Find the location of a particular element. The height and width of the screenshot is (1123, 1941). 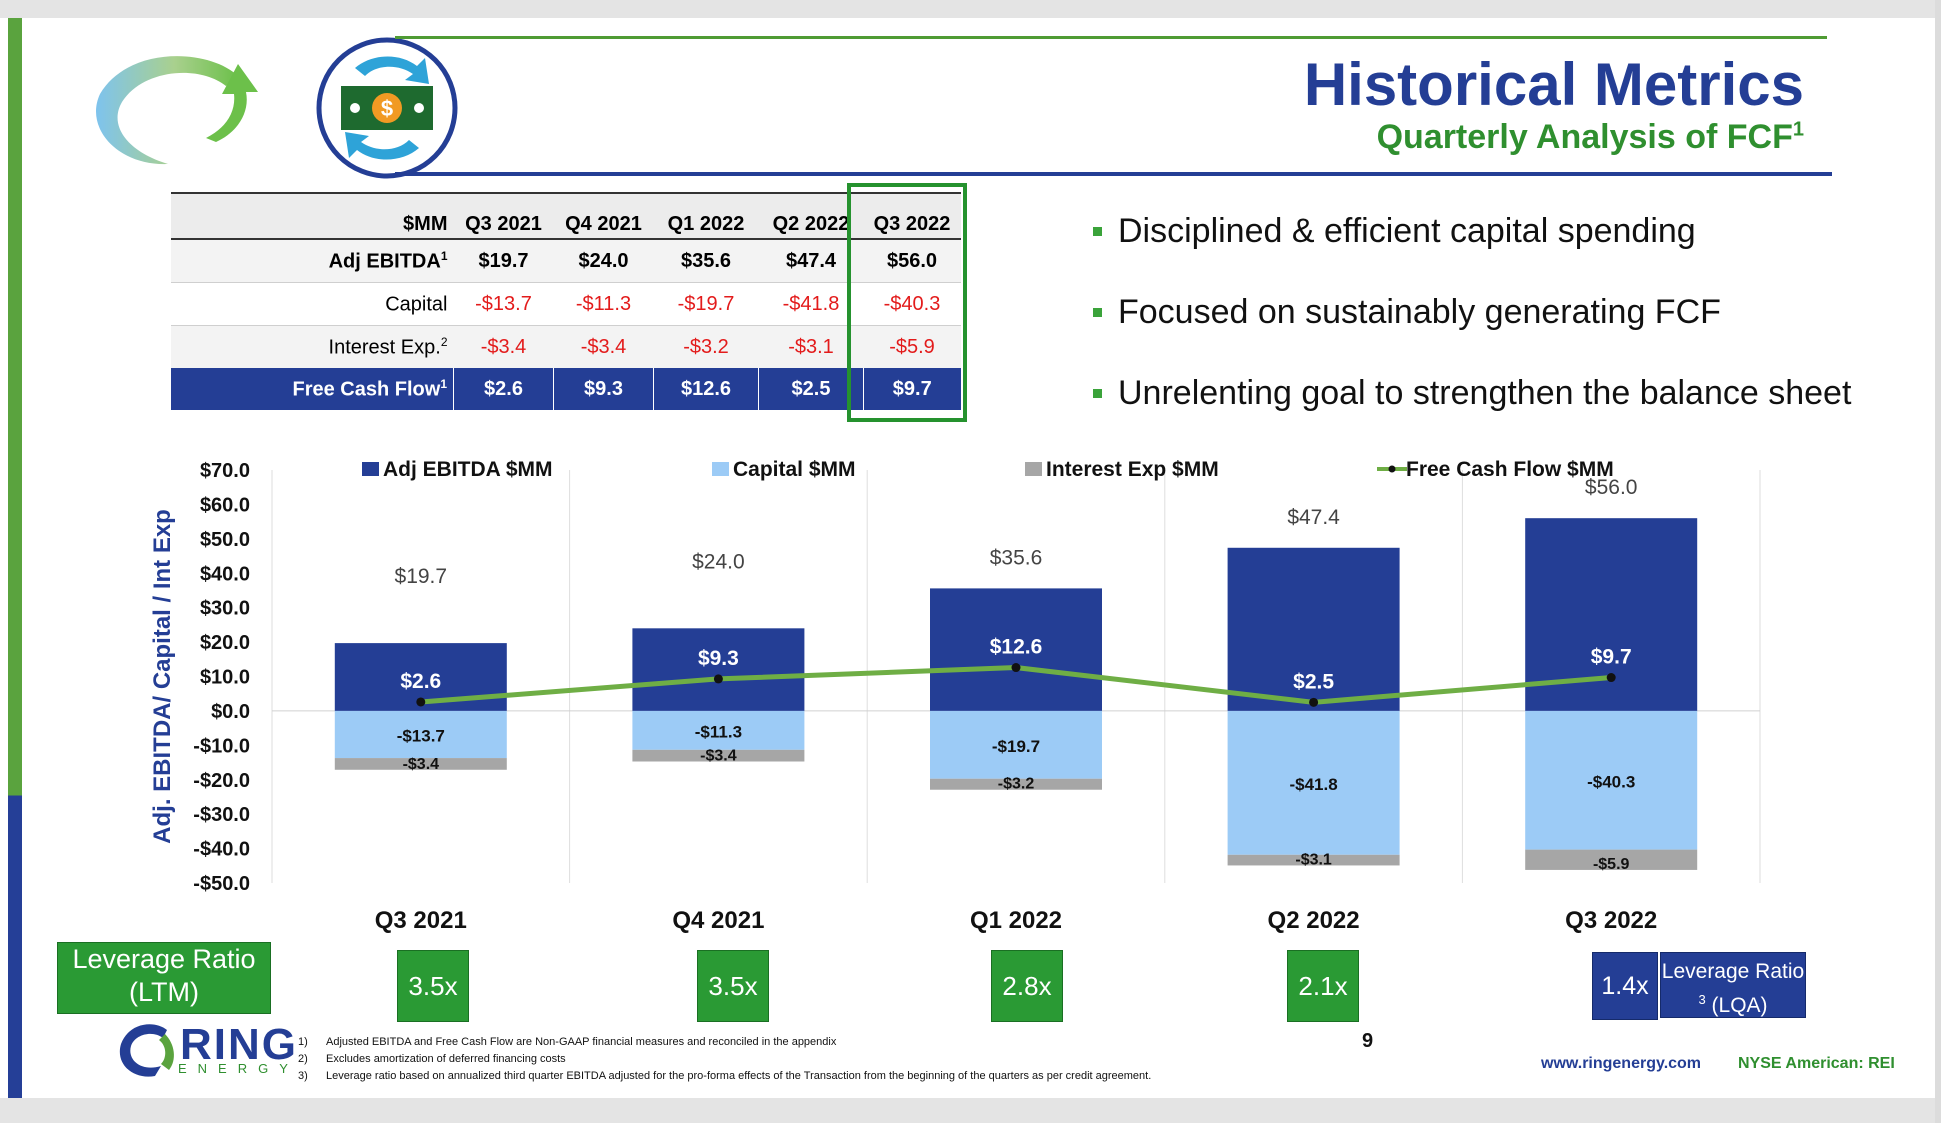

ebitda-bar is located at coordinates (718, 669).